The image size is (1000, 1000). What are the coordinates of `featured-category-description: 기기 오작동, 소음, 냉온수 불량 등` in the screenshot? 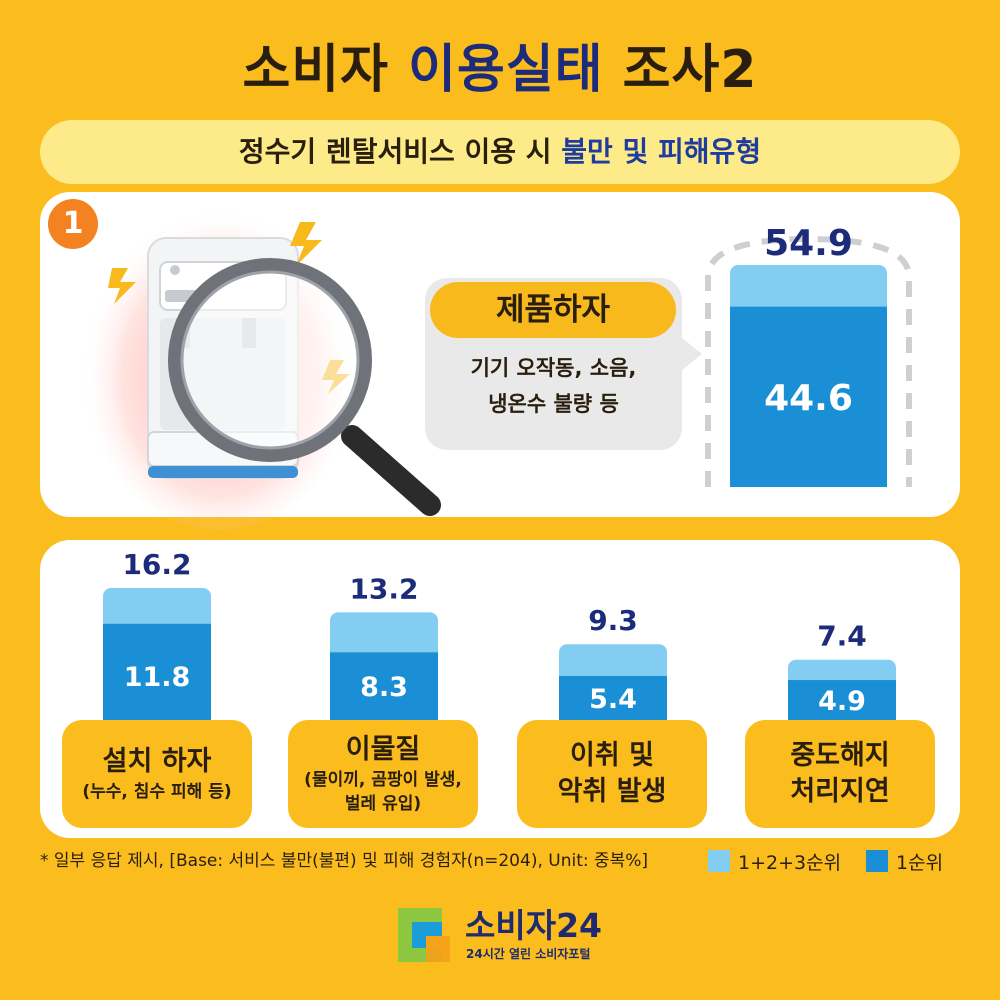 It's located at (553, 386).